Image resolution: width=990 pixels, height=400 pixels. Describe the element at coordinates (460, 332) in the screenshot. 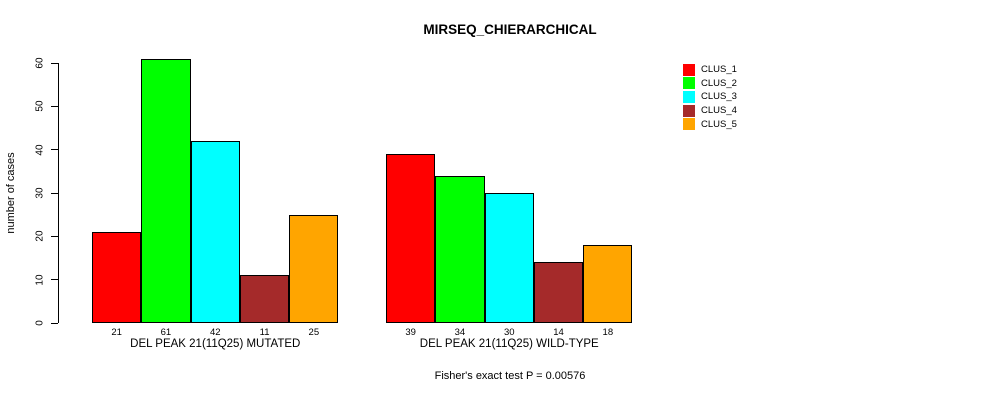

I see `bar-value-label: 34` at that location.